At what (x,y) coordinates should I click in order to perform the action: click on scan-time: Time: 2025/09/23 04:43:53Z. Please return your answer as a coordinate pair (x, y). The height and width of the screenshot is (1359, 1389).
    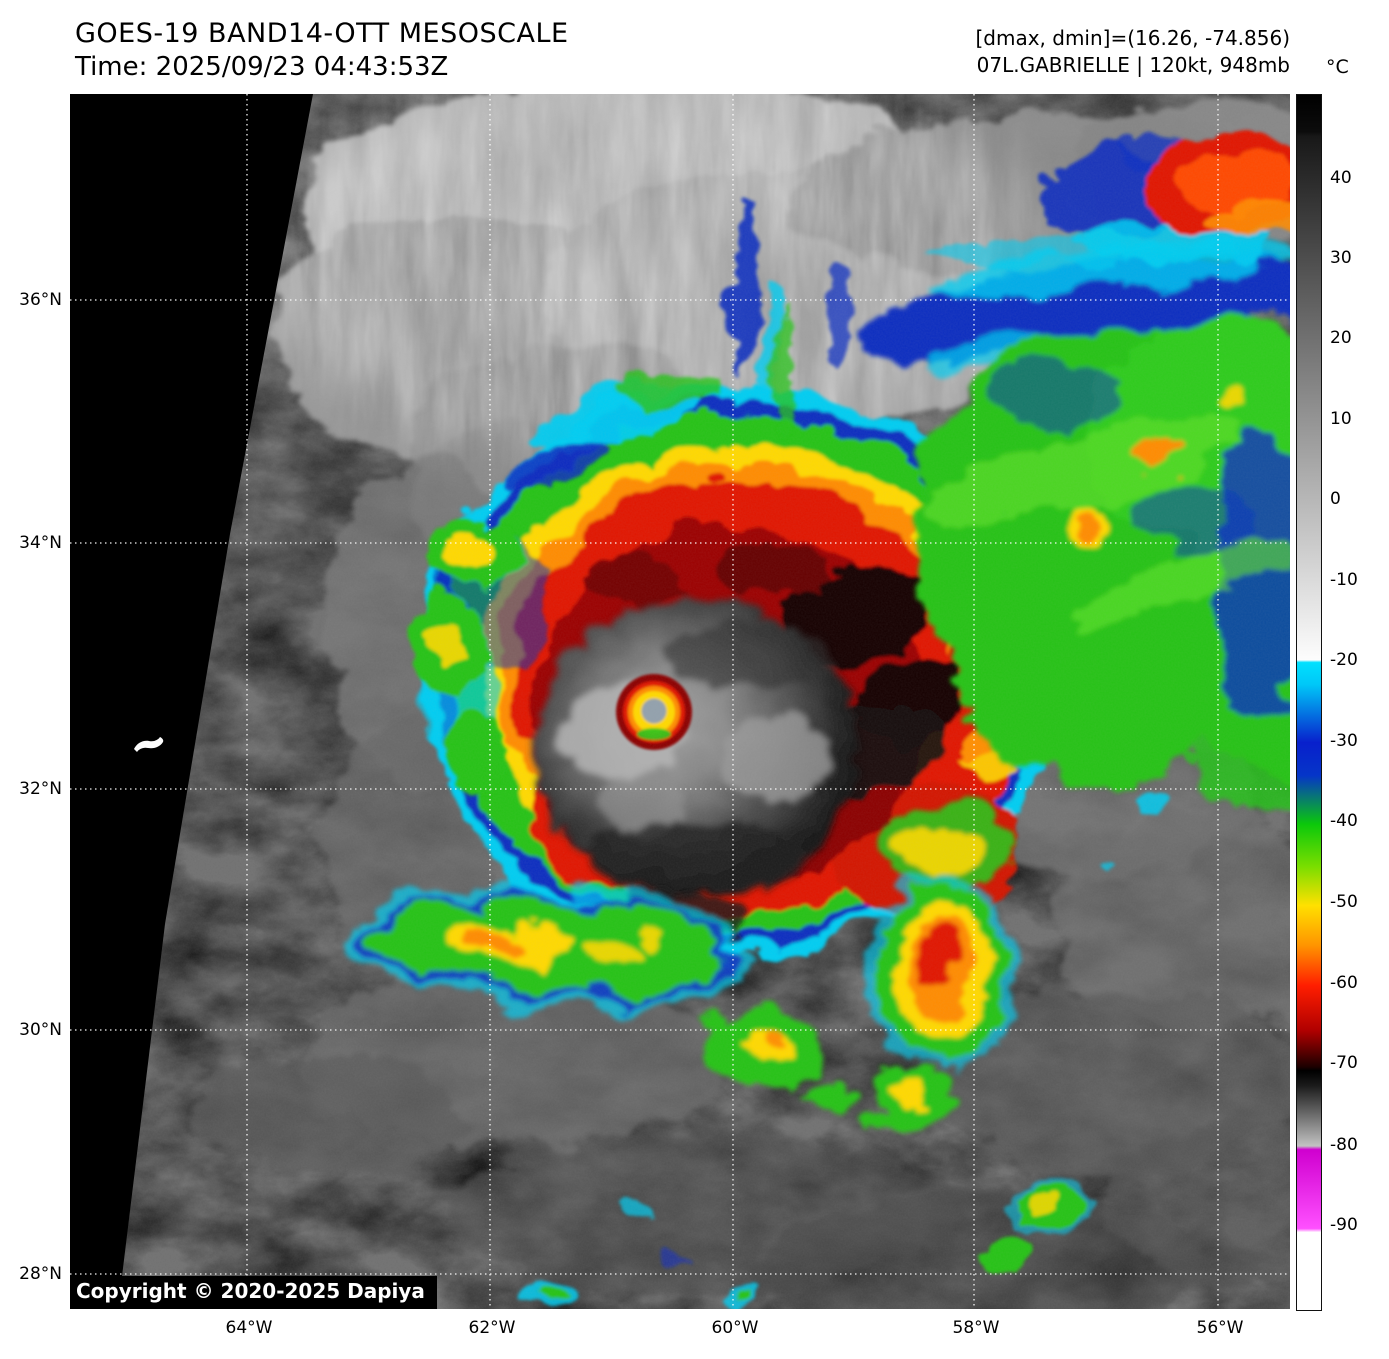
    Looking at the image, I should click on (262, 67).